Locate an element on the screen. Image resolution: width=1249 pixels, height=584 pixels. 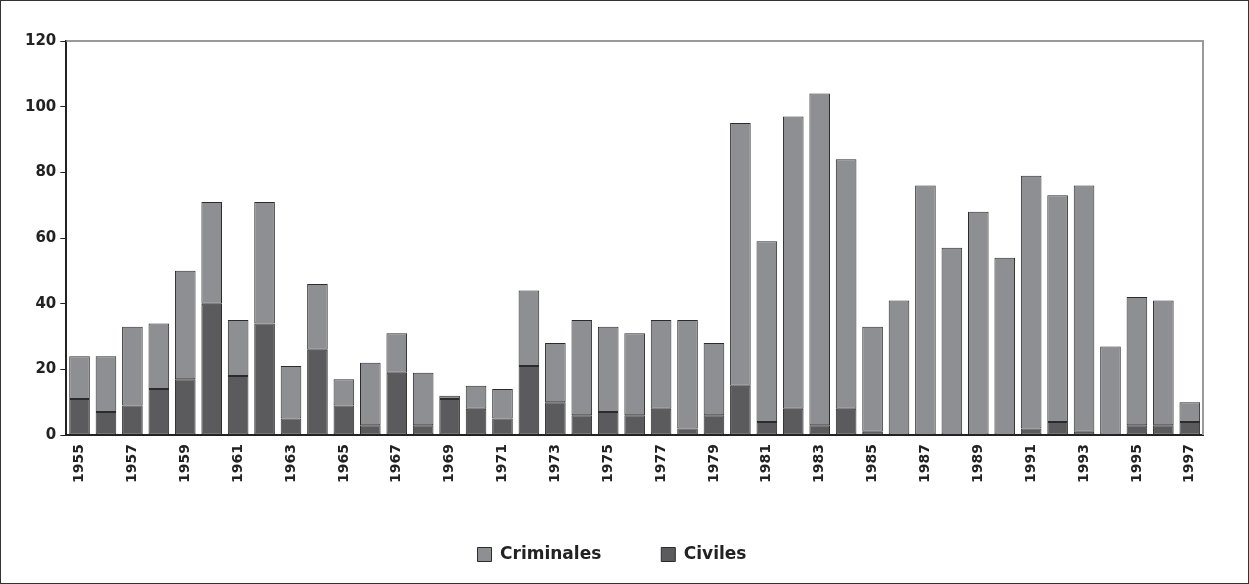
x-tick-label: 1989 is located at coordinates (976, 463).